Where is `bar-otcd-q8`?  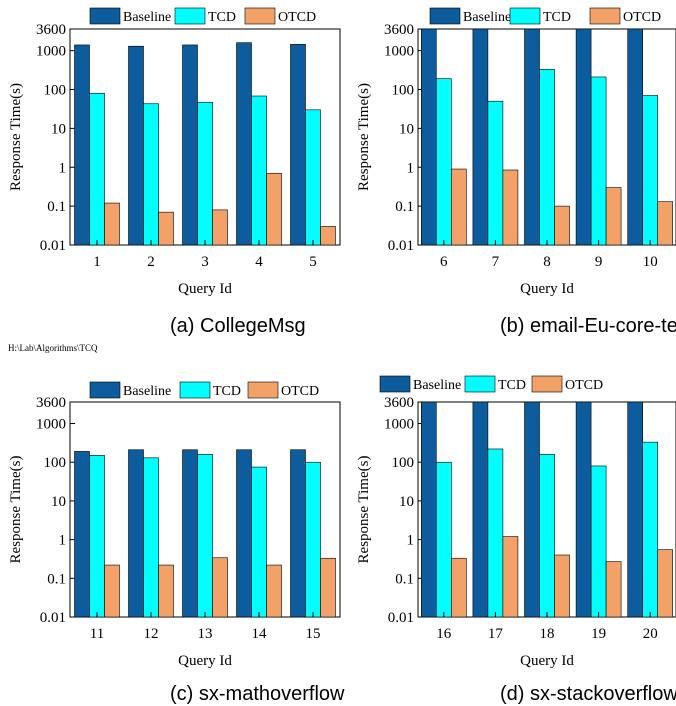
bar-otcd-q8 is located at coordinates (562, 225).